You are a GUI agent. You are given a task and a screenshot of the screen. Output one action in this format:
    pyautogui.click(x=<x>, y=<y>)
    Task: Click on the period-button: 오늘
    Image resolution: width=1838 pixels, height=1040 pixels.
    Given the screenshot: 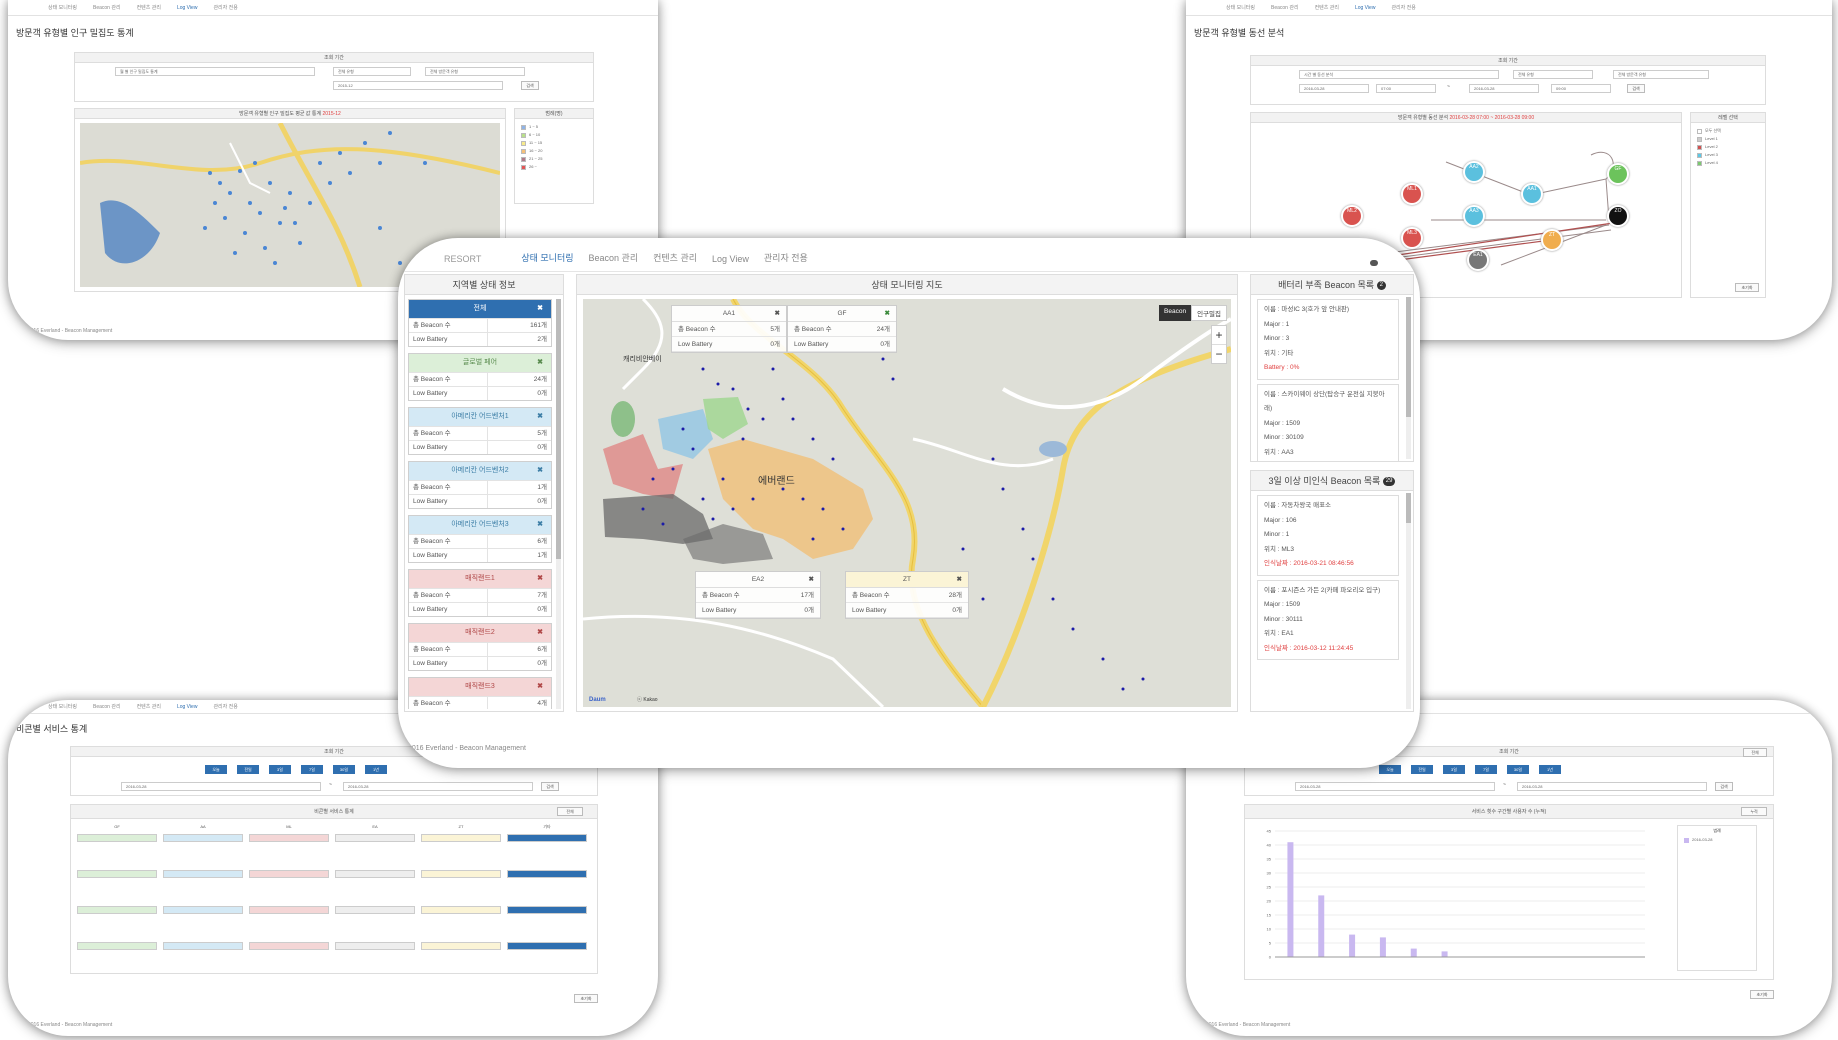 What is the action you would take?
    pyautogui.click(x=216, y=769)
    